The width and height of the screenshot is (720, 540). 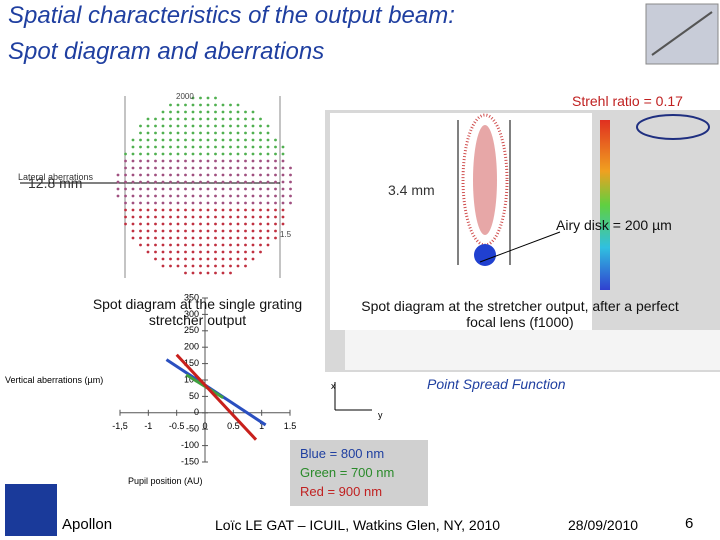 What do you see at coordinates (532, 350) in the screenshot?
I see `screenshot-footer` at bounding box center [532, 350].